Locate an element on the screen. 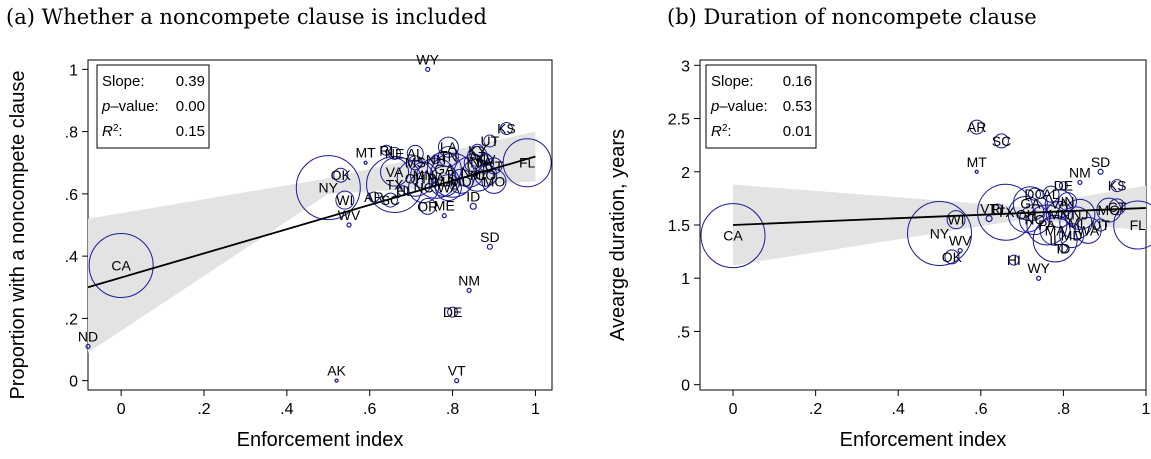  x-tick-label: .4 is located at coordinates (286, 409).